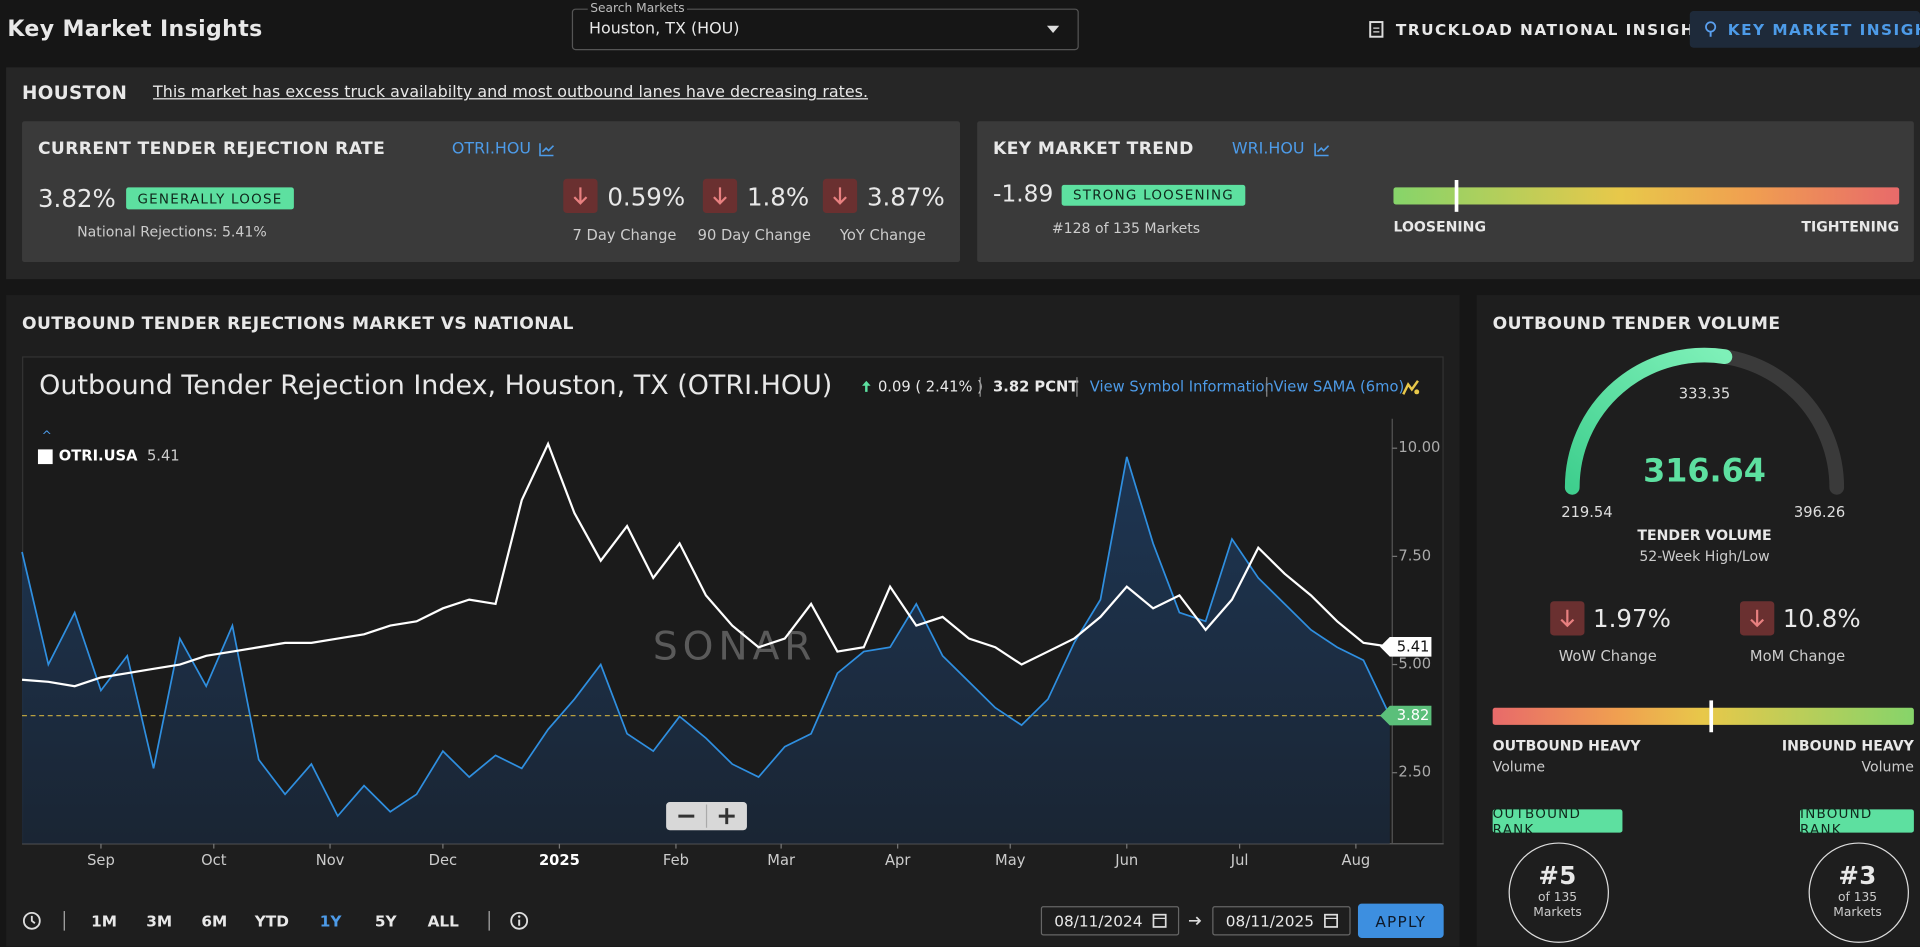 Image resolution: width=1920 pixels, height=947 pixels. I want to click on balance-scale, so click(1703, 716).